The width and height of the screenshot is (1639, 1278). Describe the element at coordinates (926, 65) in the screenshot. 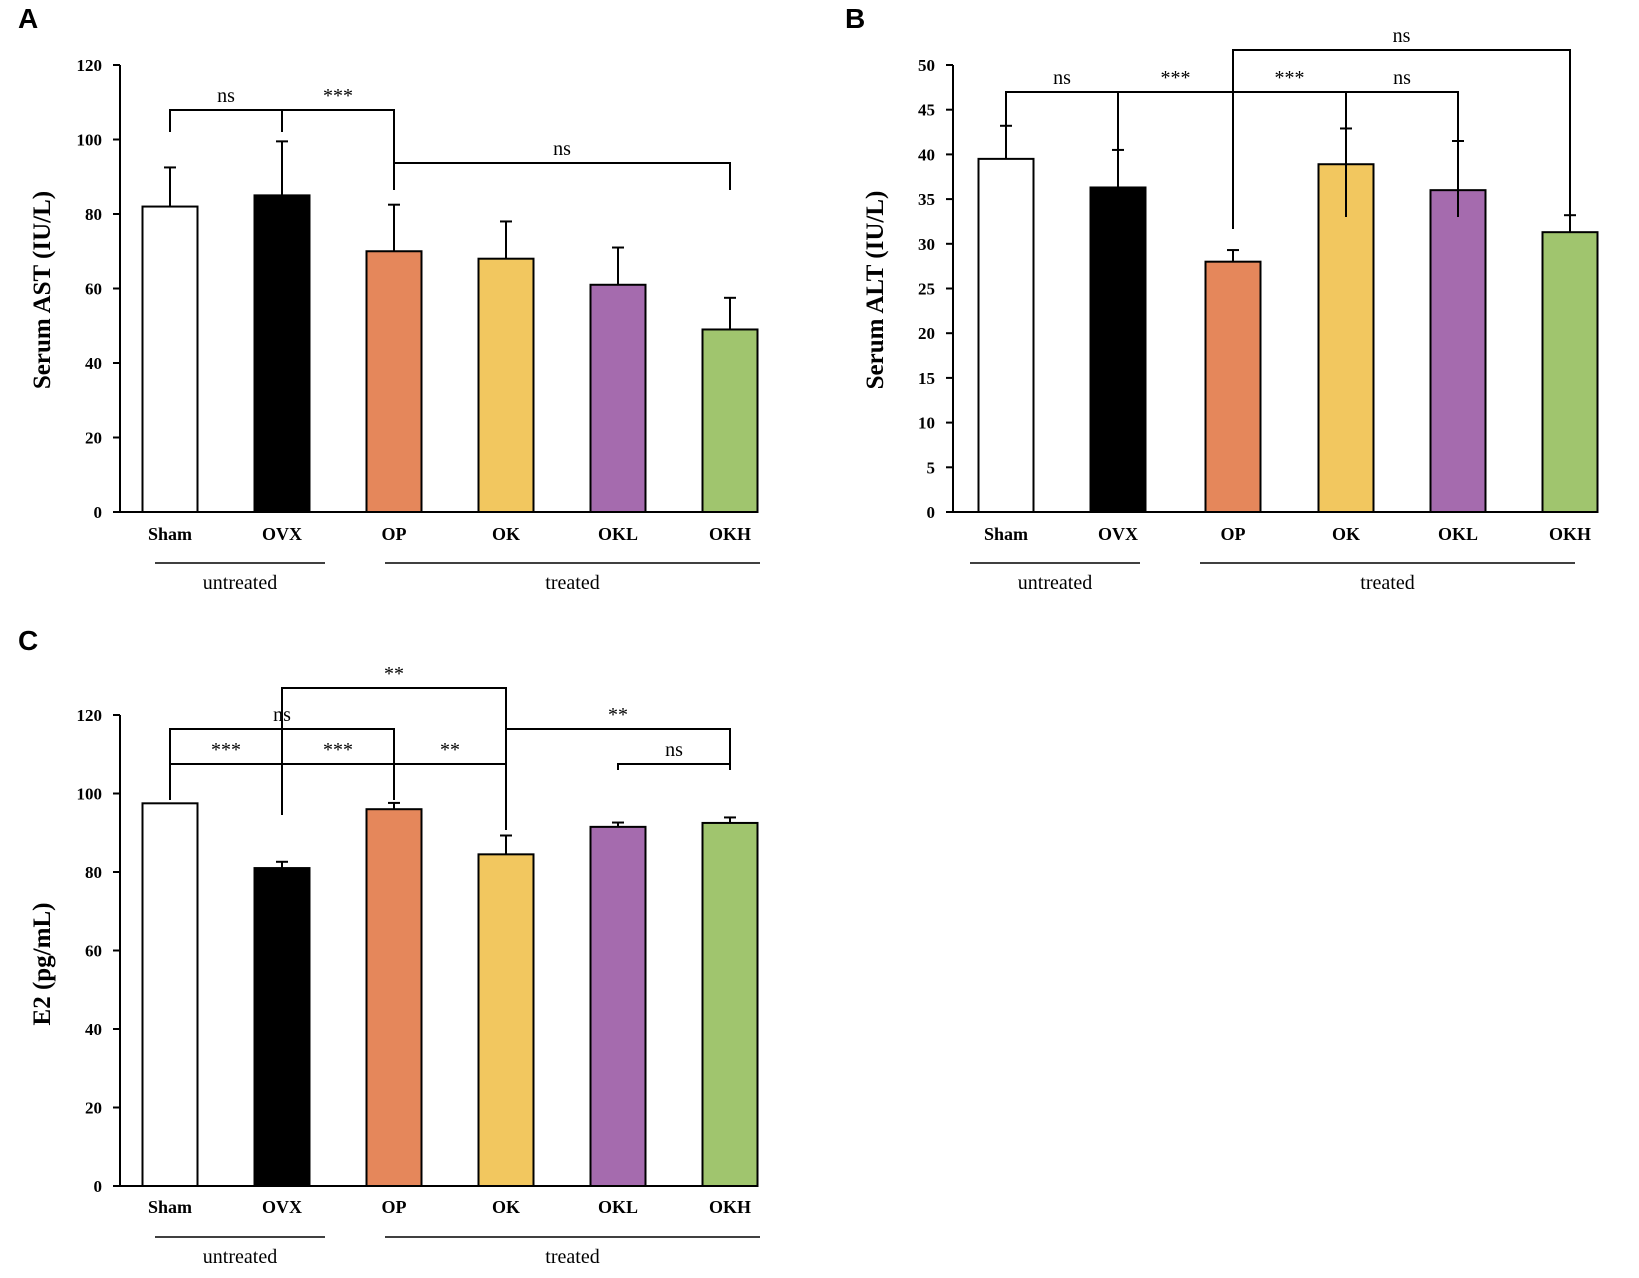

I see `y-tick-label: 50` at that location.